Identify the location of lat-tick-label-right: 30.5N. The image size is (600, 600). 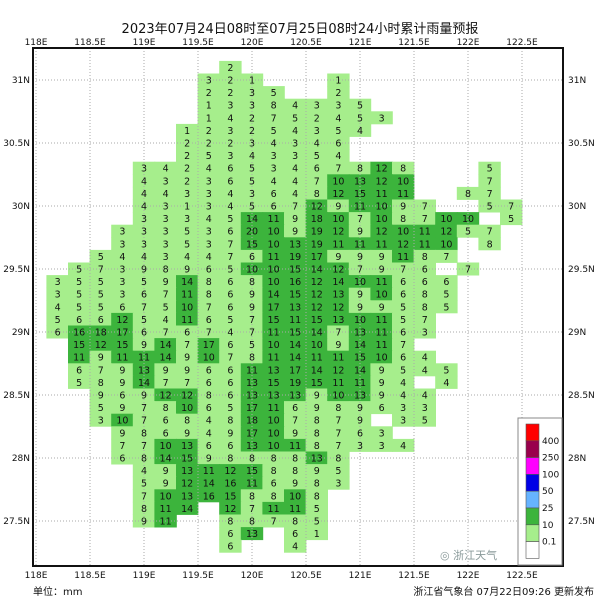
(581, 144).